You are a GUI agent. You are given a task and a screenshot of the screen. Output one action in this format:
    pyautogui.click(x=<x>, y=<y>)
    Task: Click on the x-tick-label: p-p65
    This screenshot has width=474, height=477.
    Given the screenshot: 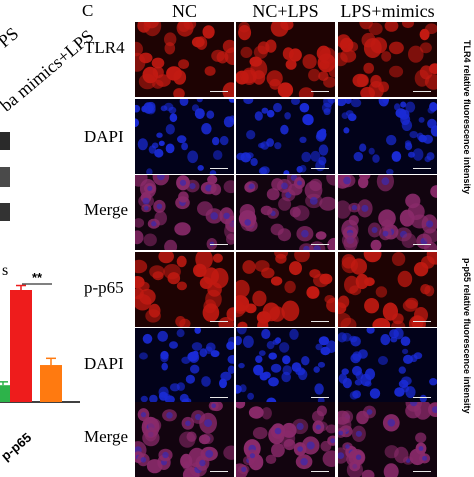 What is the action you would take?
    pyautogui.click(x=17, y=446)
    